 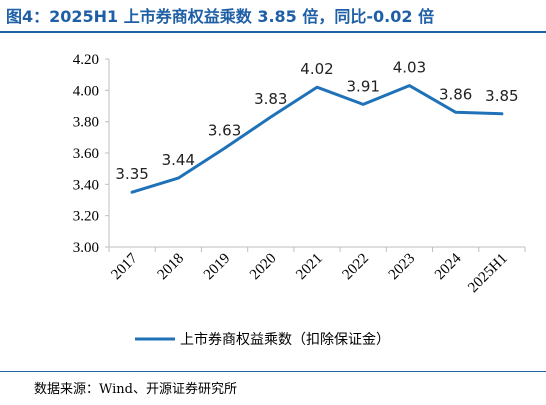 What do you see at coordinates (131, 174) in the screenshot?
I see `data-label: 3.35` at bounding box center [131, 174].